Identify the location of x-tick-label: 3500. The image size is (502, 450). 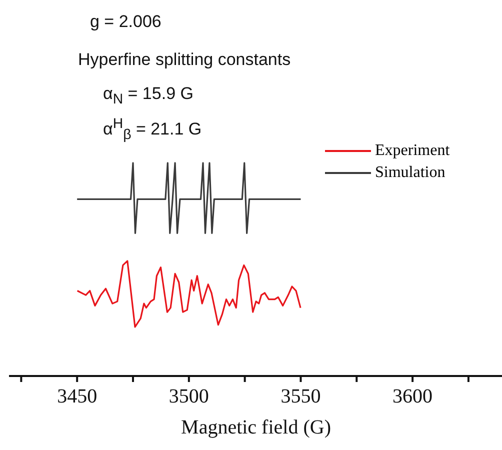
(188, 396).